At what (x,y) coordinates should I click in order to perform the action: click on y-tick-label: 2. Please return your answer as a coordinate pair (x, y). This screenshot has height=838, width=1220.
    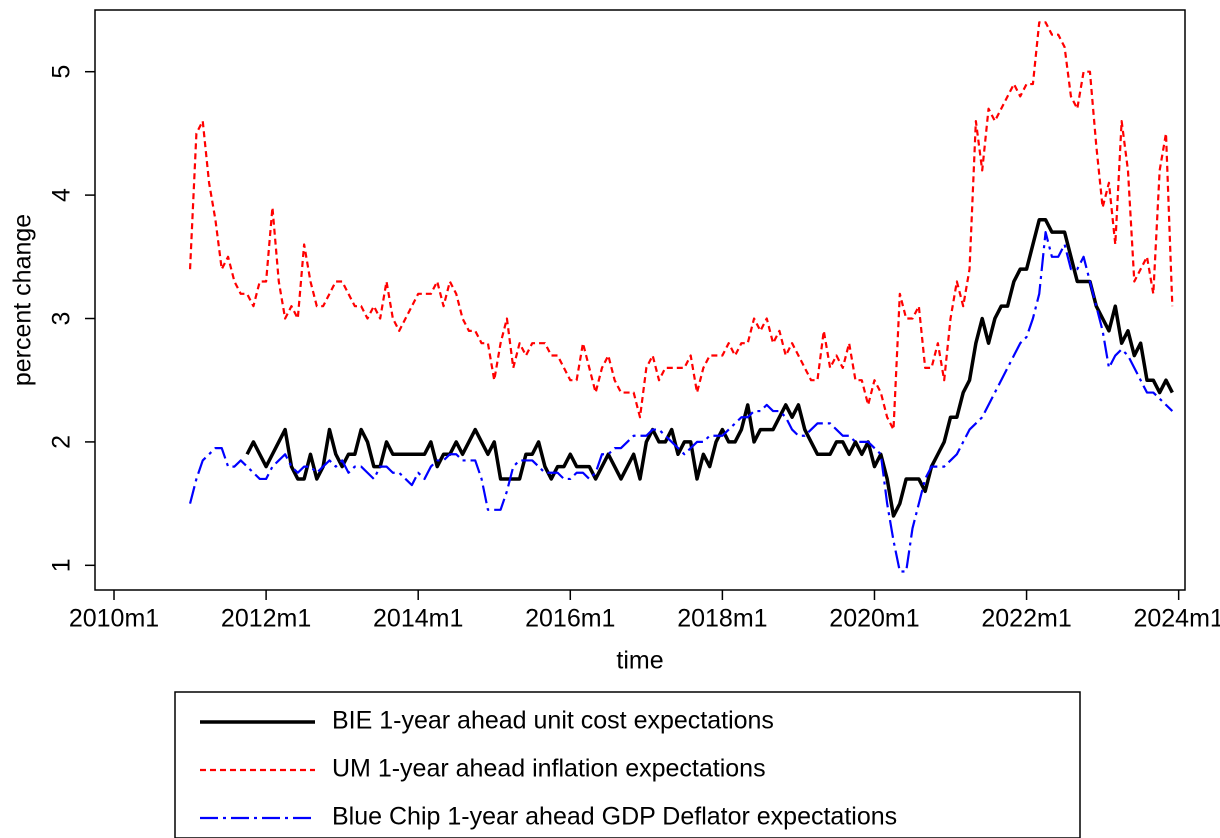
    Looking at the image, I should click on (62, 442).